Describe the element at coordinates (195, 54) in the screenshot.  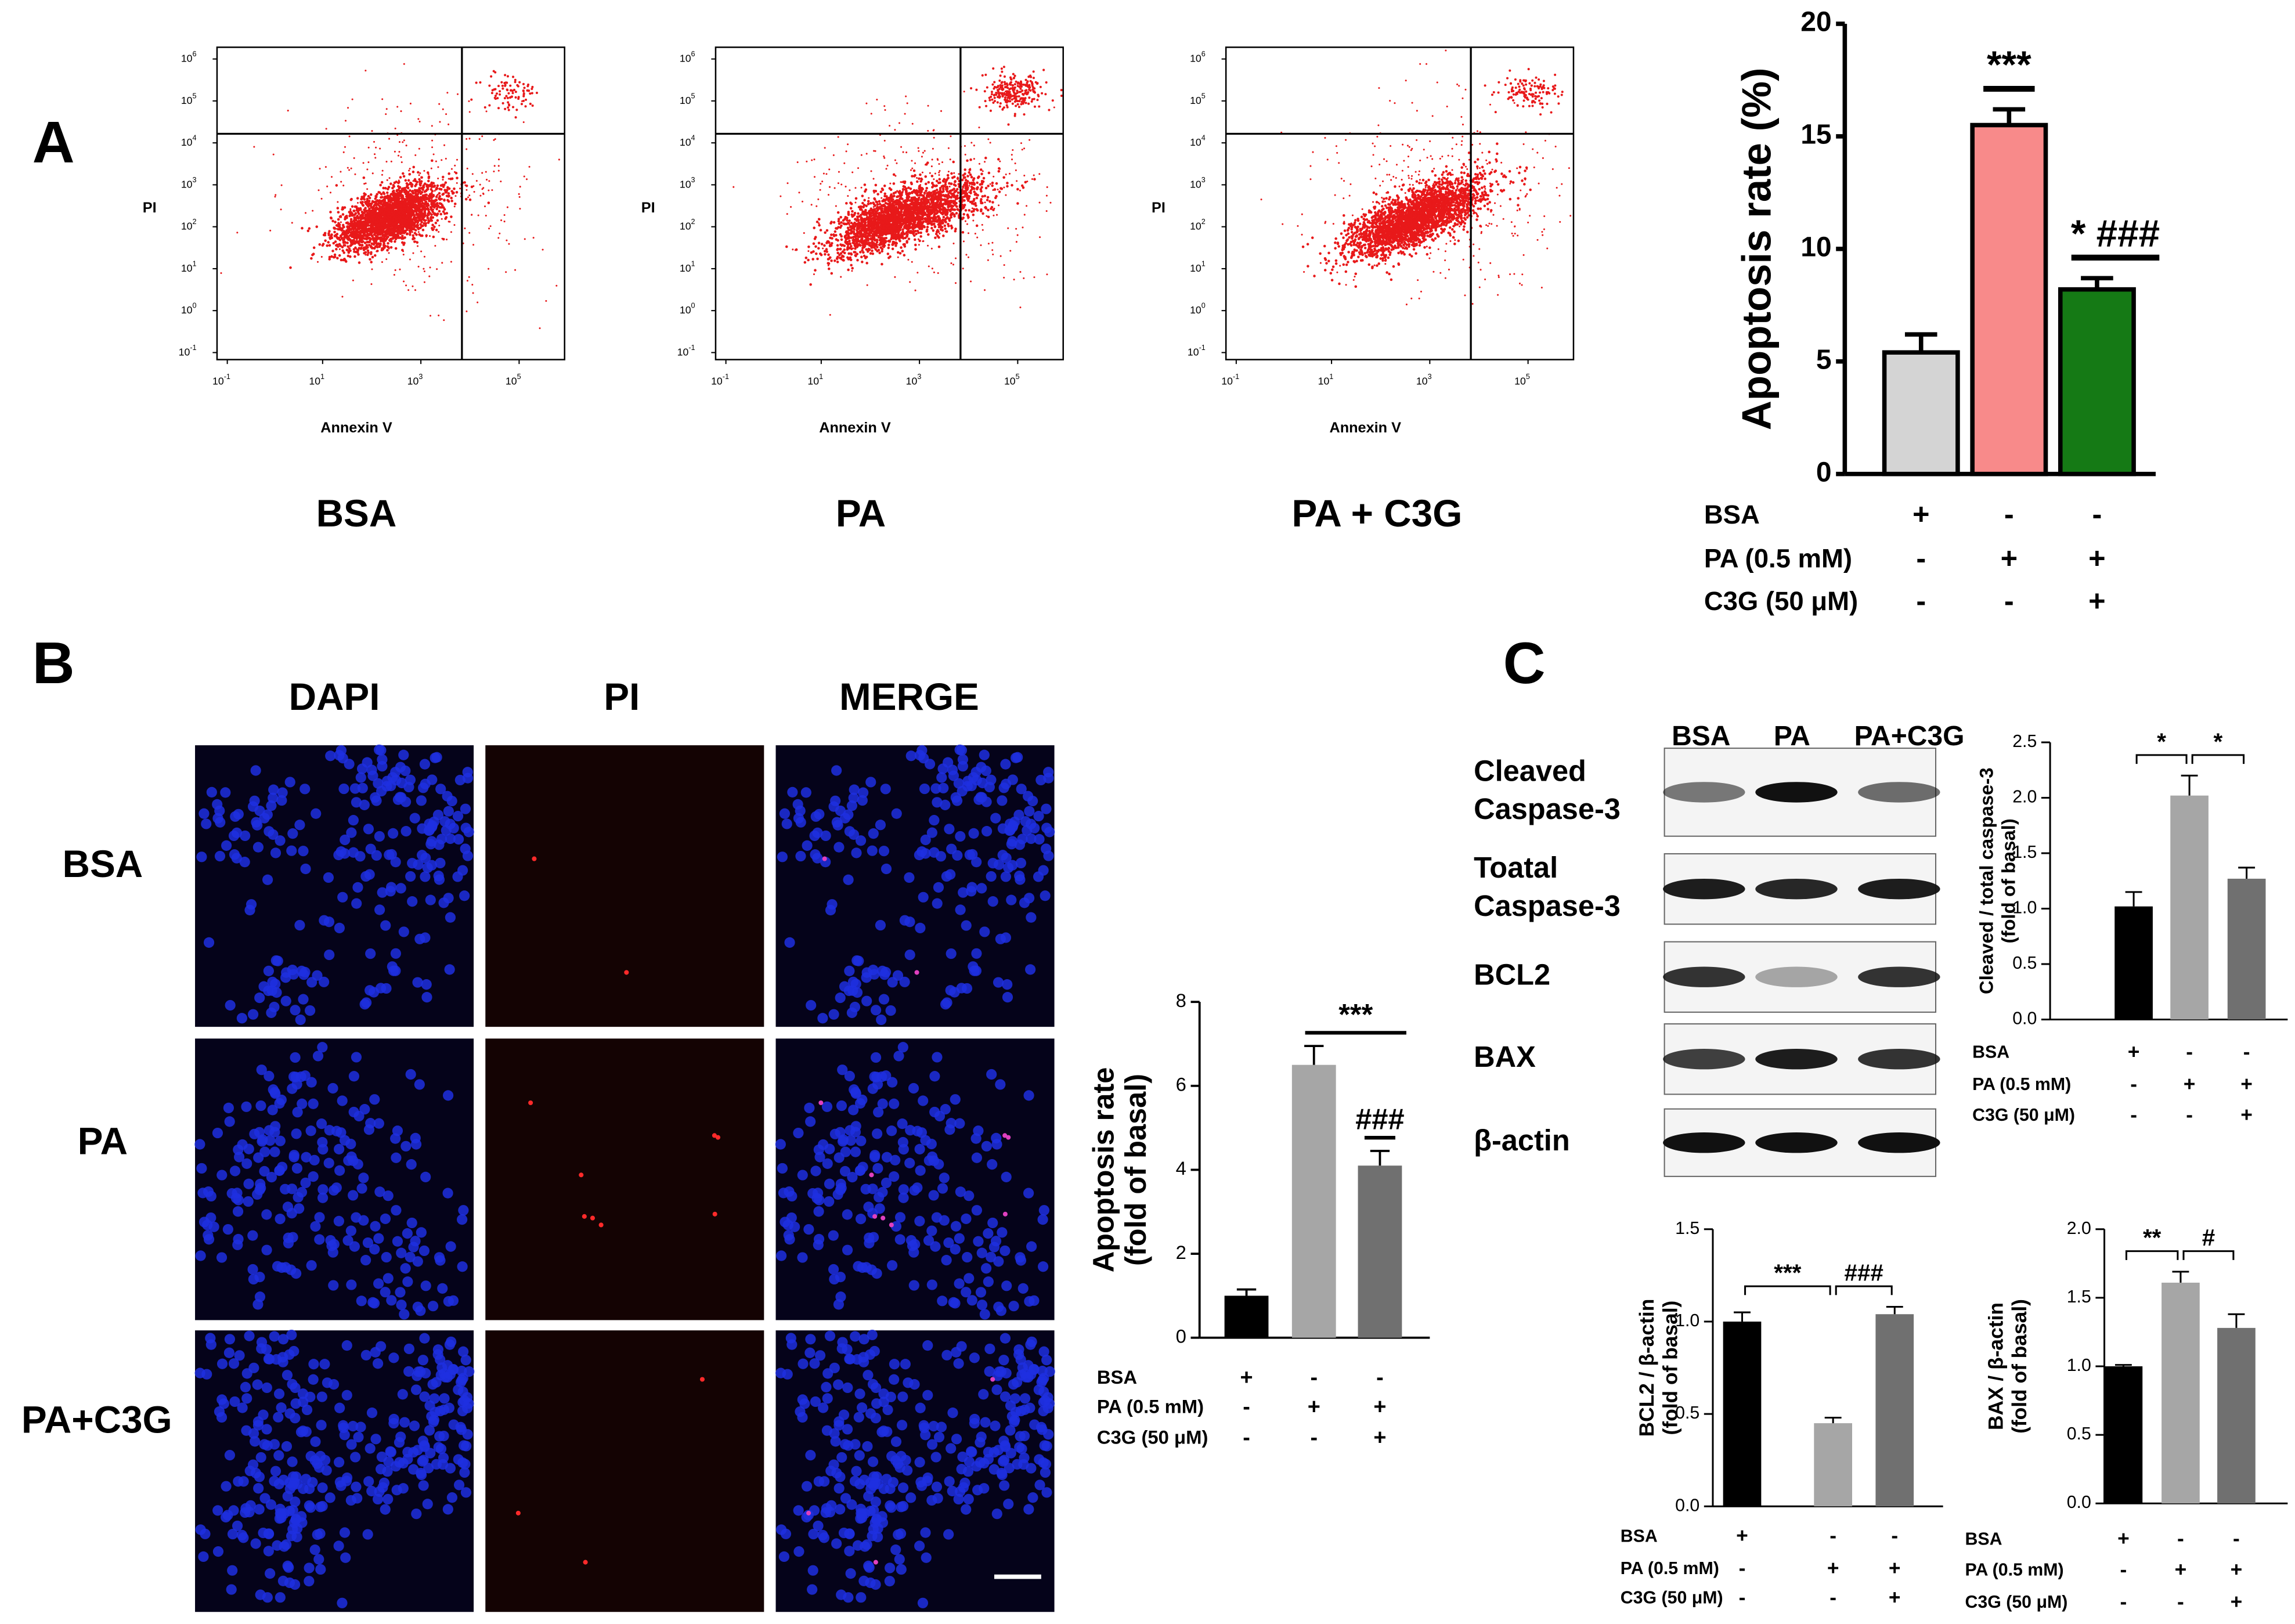
I see `tick-exponent: 6` at that location.